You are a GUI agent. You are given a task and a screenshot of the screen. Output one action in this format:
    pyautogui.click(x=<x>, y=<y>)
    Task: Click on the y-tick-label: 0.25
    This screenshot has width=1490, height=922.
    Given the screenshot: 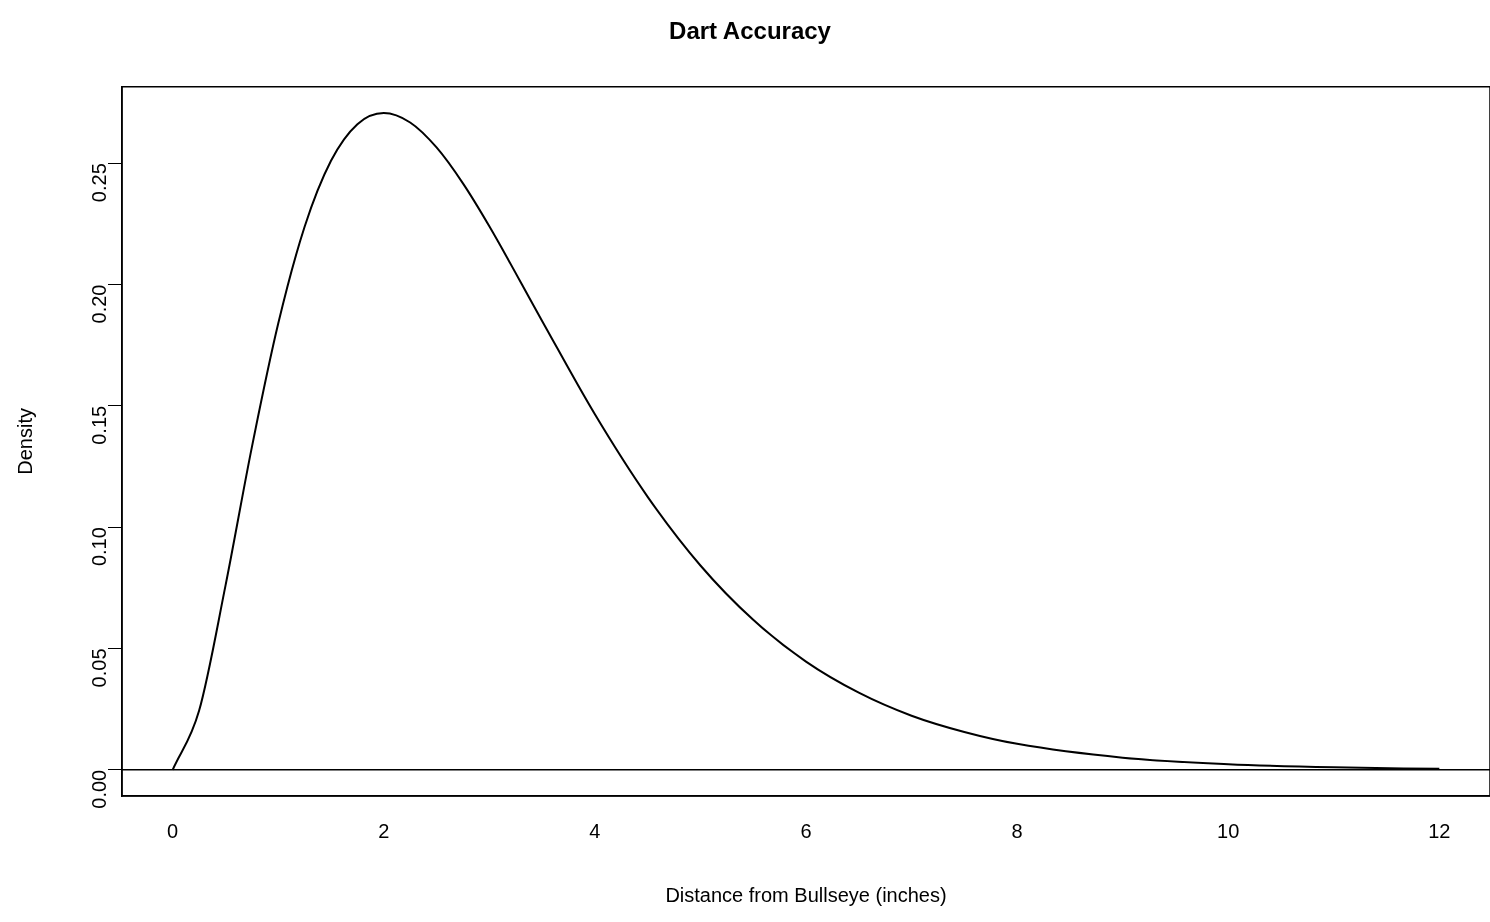 What is the action you would take?
    pyautogui.click(x=98, y=183)
    